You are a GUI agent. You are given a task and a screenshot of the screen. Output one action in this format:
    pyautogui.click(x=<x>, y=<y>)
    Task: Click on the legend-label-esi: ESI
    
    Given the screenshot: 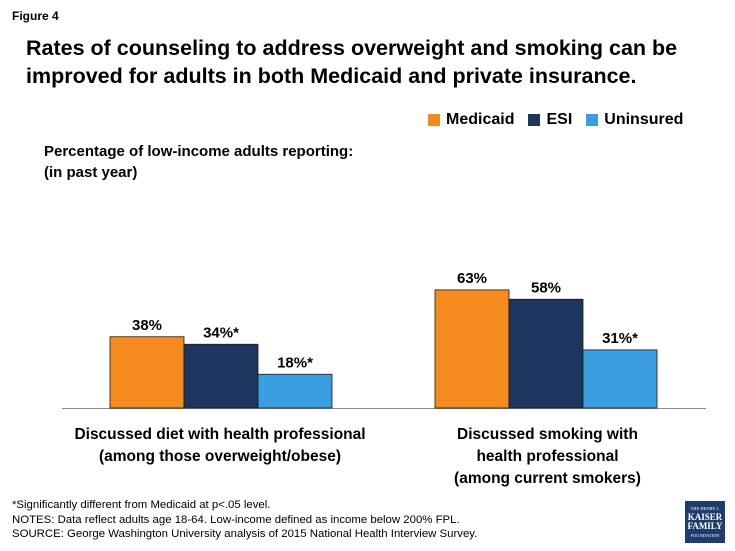 What is the action you would take?
    pyautogui.click(x=559, y=119)
    